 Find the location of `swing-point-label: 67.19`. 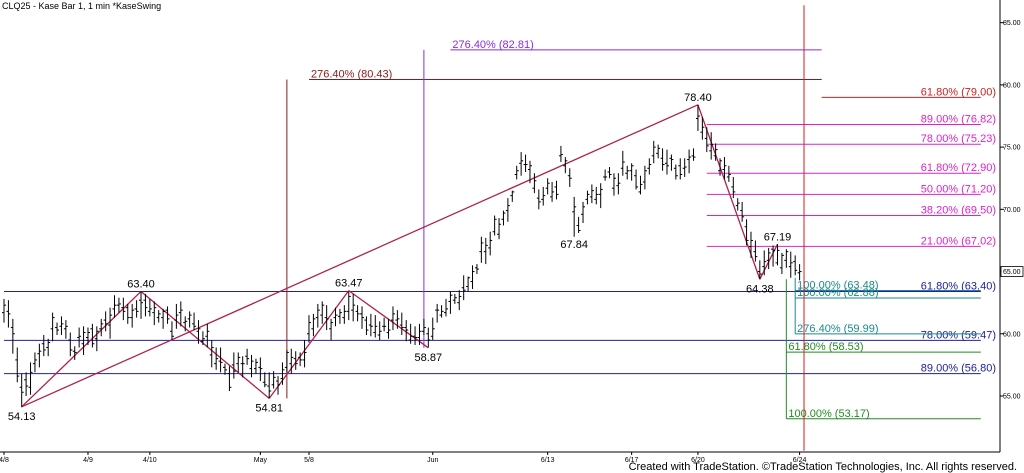

swing-point-label: 67.19 is located at coordinates (778, 237).